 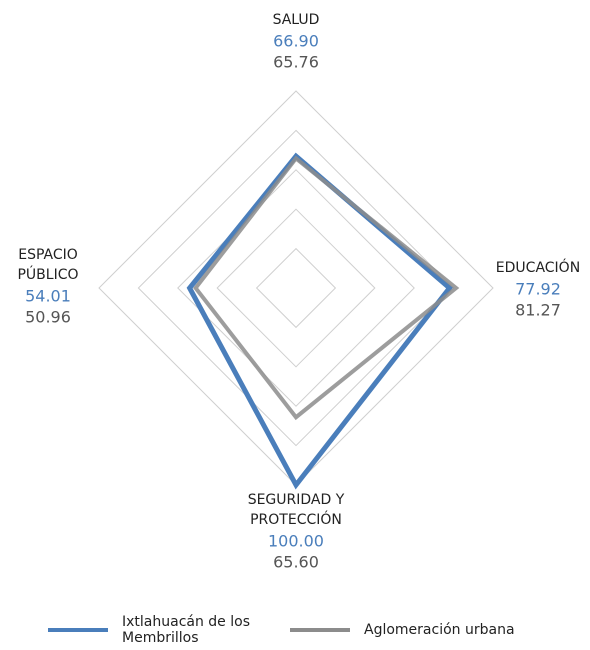 I want to click on value-label: 66.90, so click(x=296, y=41).